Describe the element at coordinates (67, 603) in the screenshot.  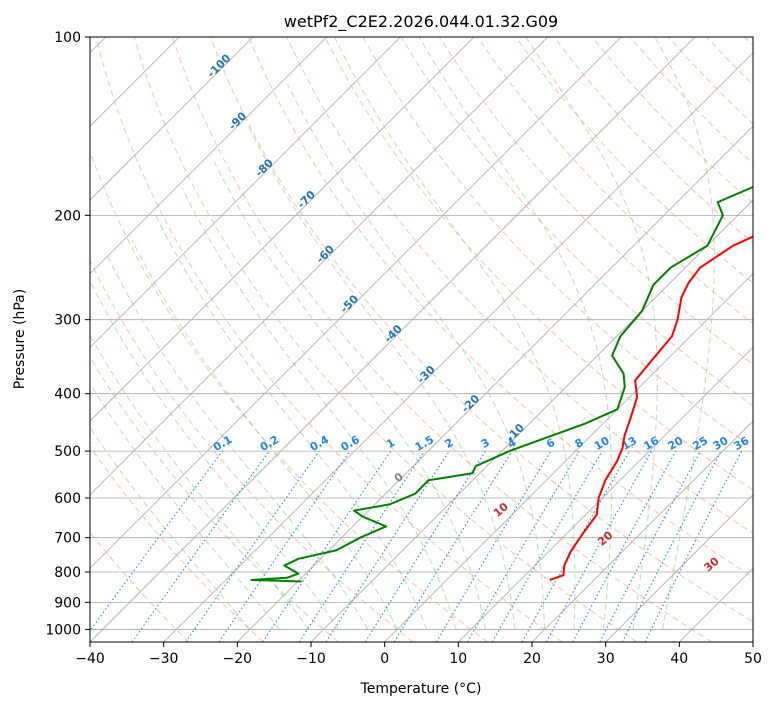
I see `y-tick-label: 900` at that location.